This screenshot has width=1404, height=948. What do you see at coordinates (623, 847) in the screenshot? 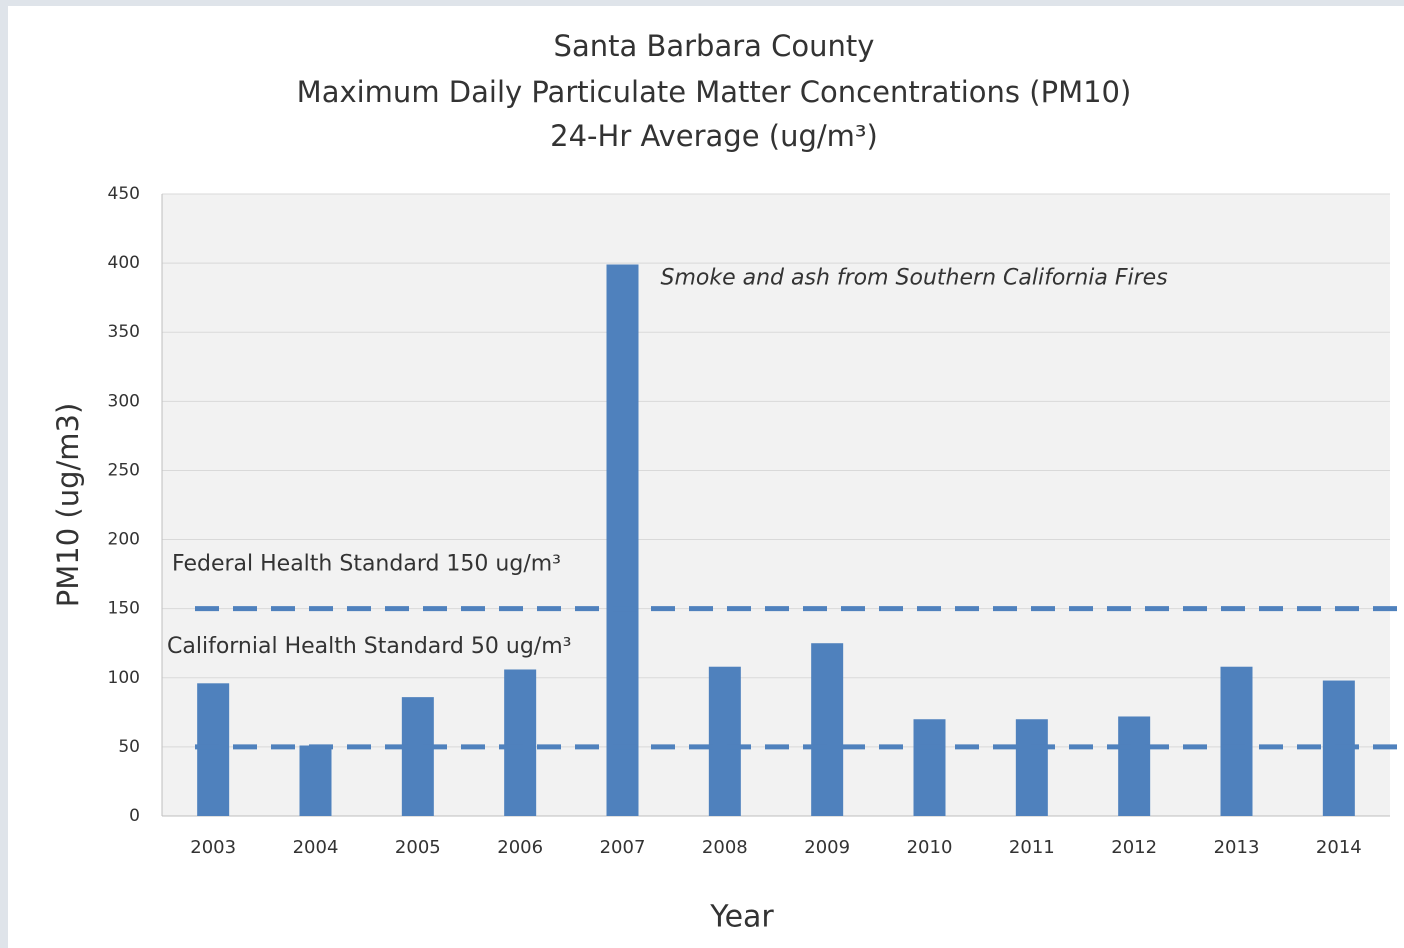
I see `x-tick-label: 2007` at bounding box center [623, 847].